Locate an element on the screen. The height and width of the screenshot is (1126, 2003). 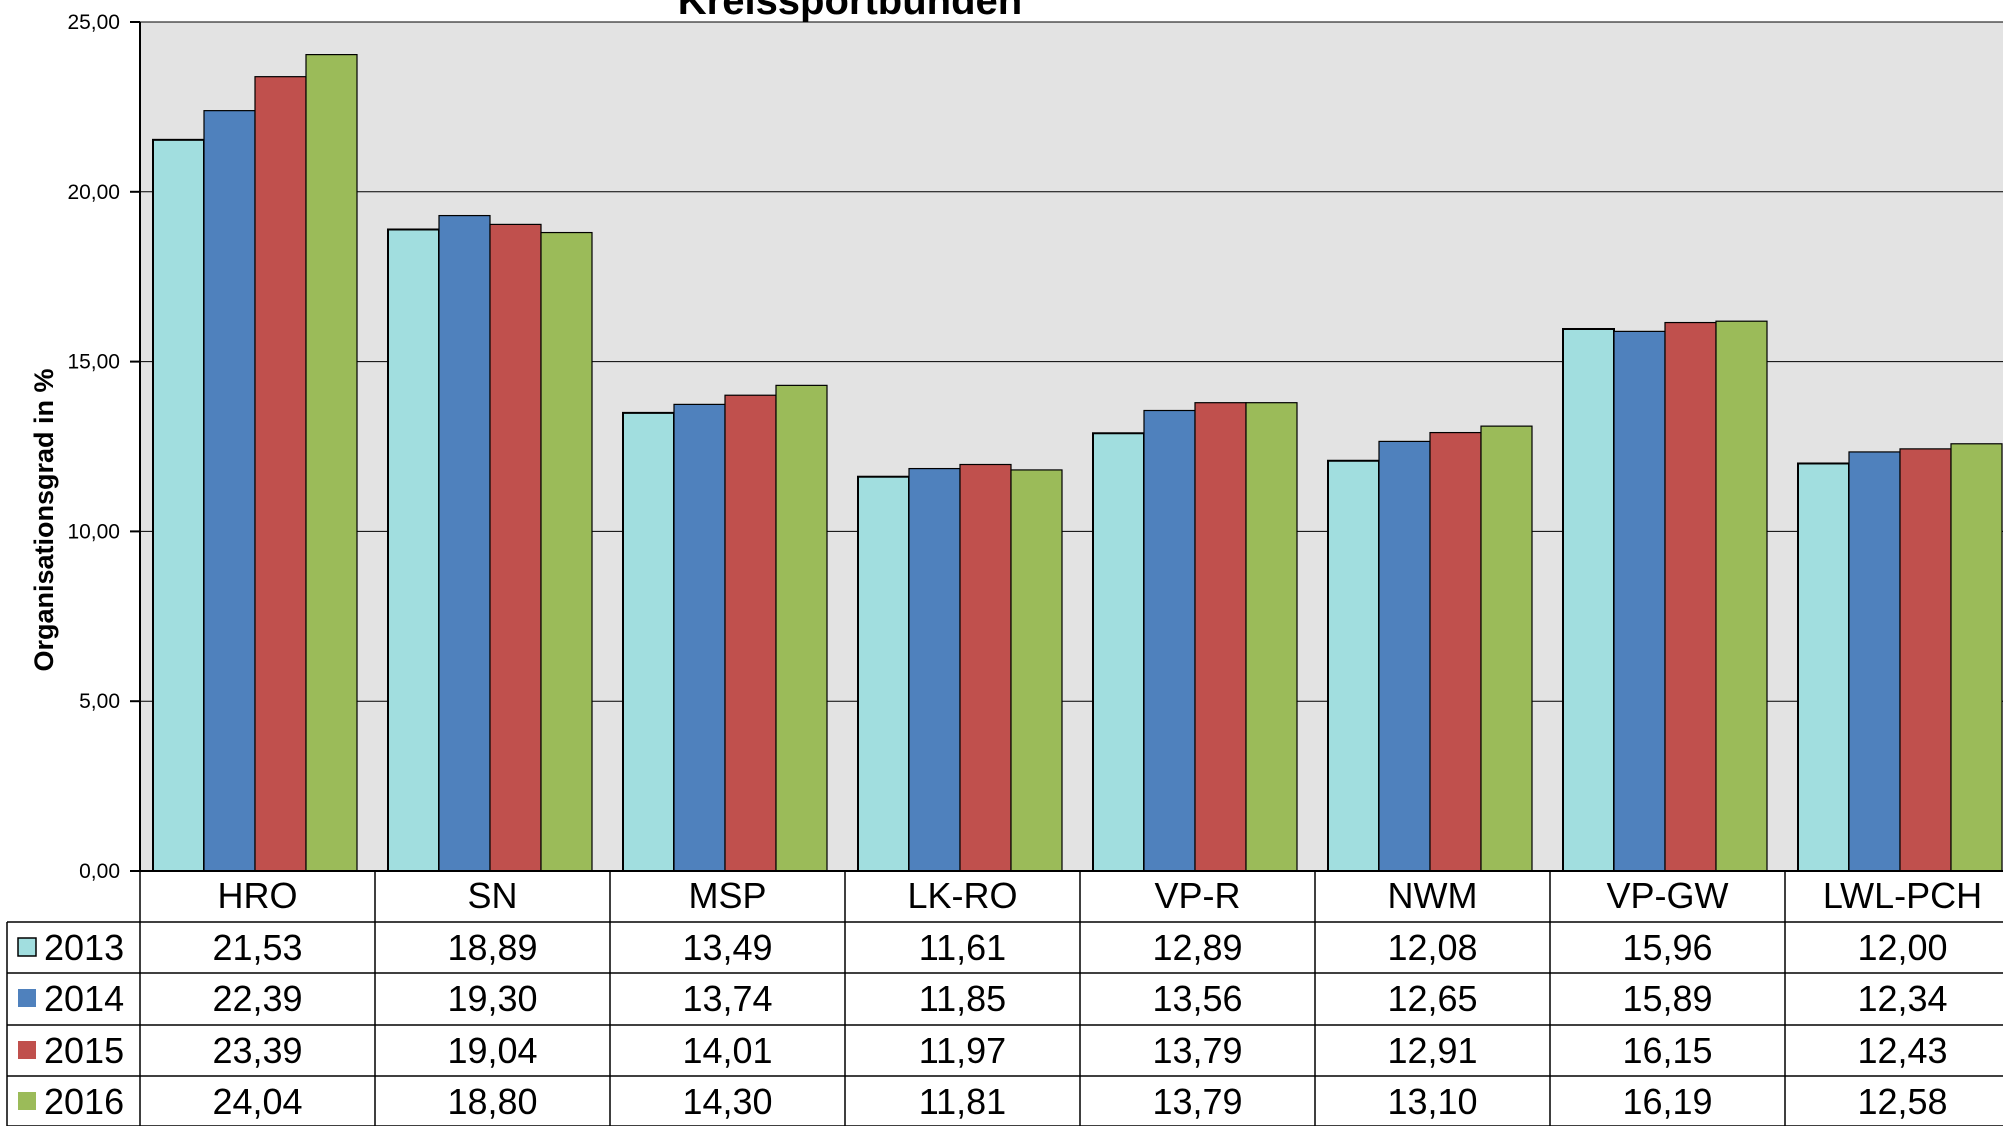
data-label: 15,89 is located at coordinates (1667, 998).